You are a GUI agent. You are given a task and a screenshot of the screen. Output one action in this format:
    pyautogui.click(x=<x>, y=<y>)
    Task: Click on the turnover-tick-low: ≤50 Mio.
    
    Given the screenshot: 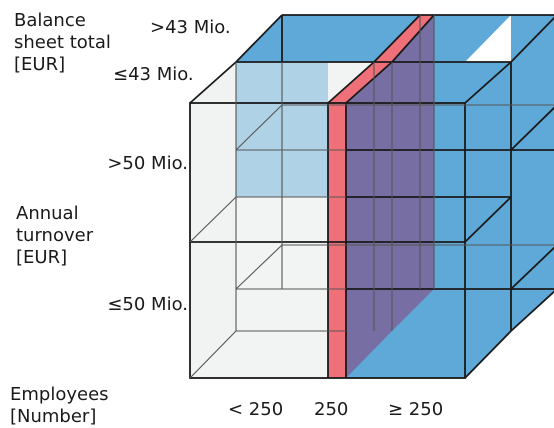 What is the action you would take?
    pyautogui.click(x=147, y=304)
    